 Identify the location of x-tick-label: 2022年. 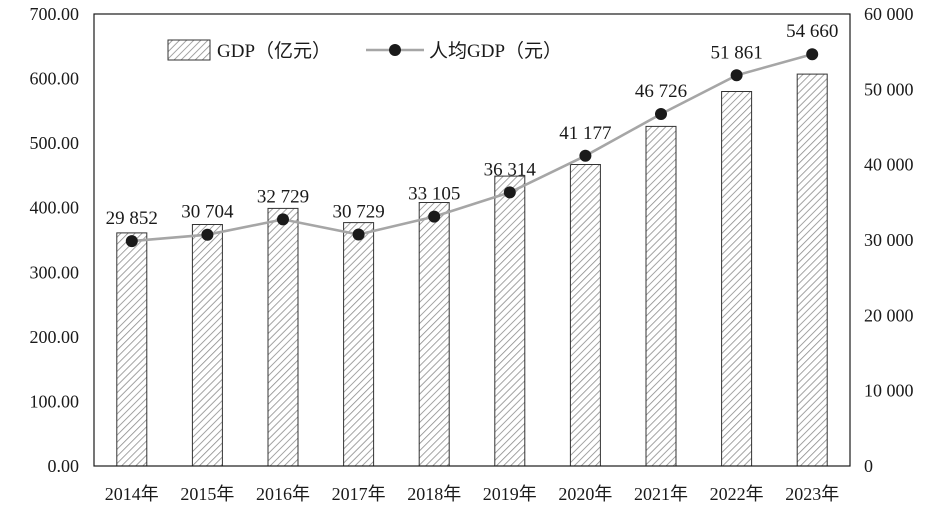
(737, 494).